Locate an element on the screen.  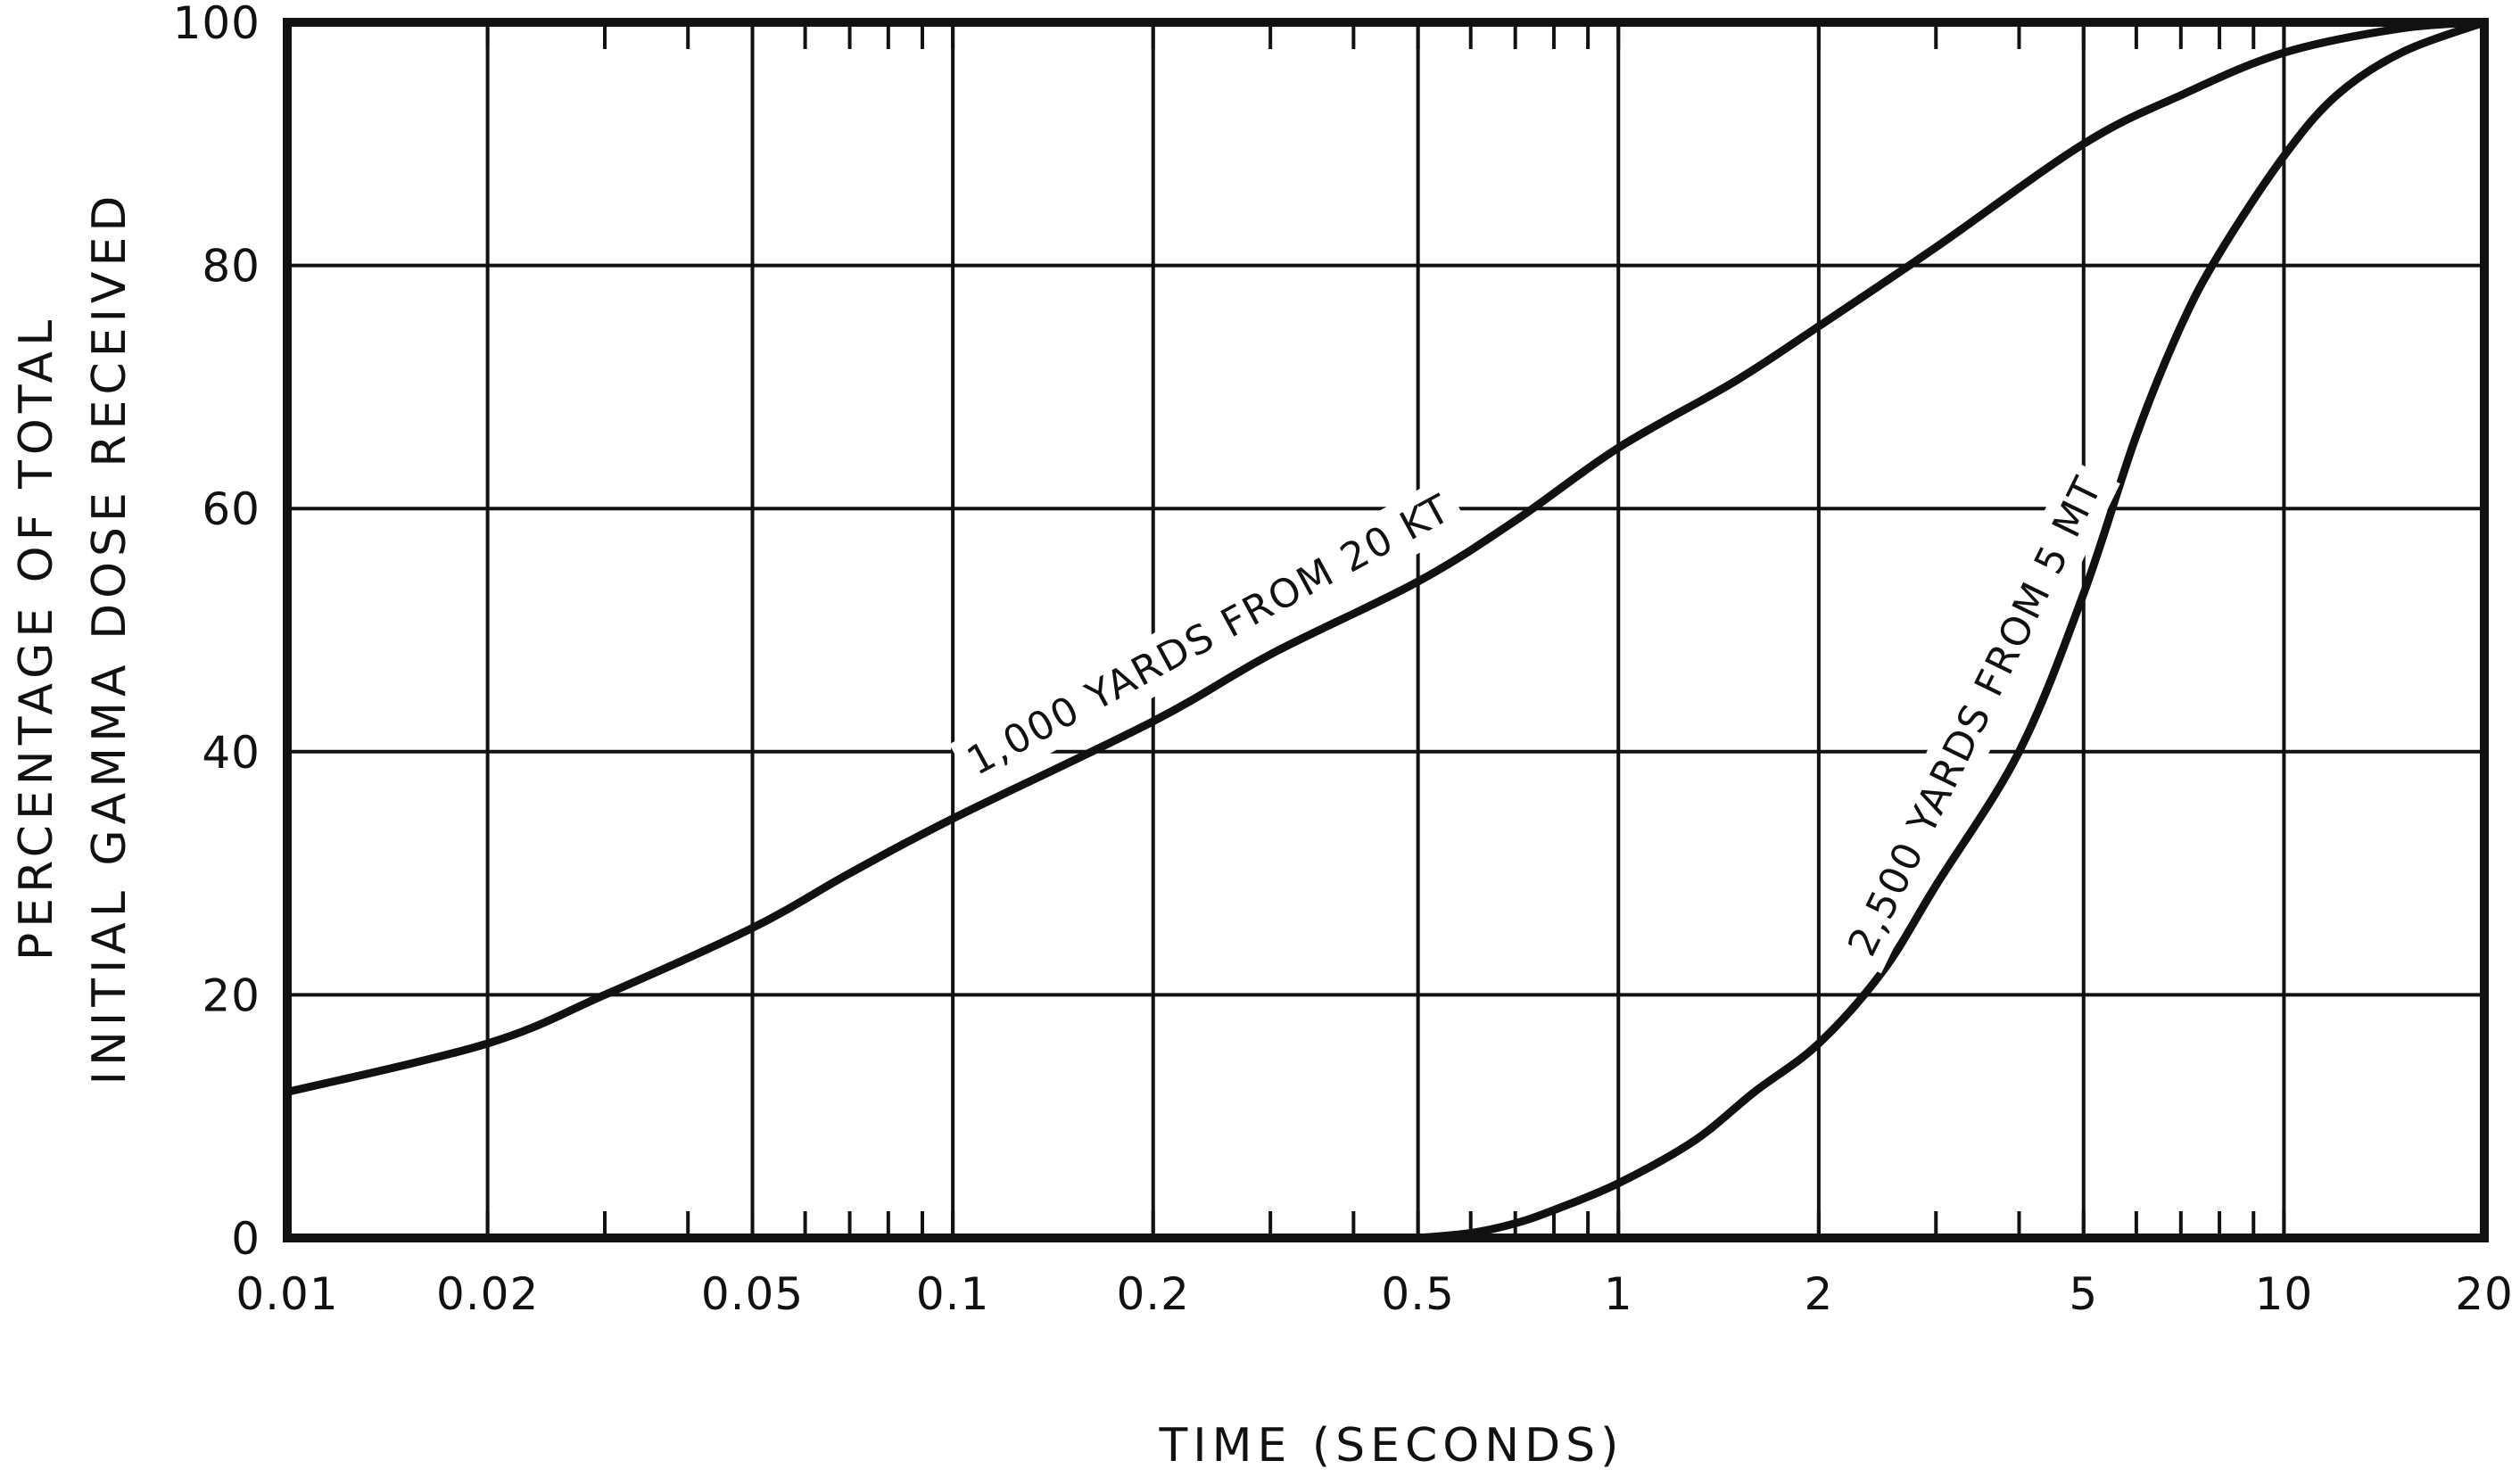
y-tick-label: 40 is located at coordinates (231, 753).